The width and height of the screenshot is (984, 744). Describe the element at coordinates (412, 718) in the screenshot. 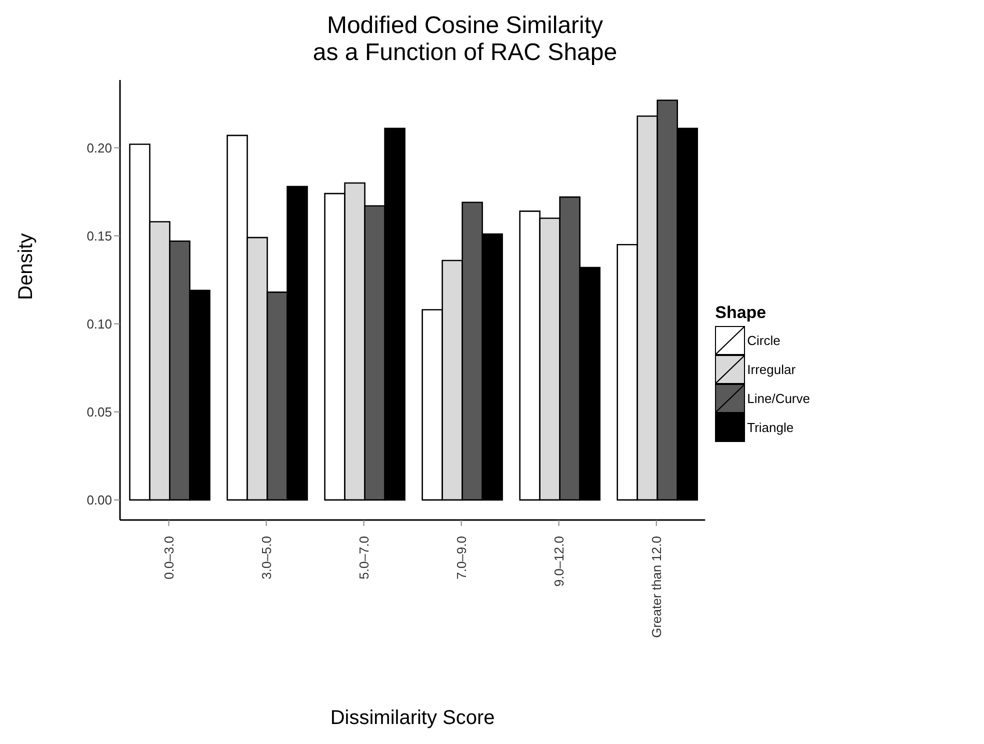

I see `x-axis-title: Dissimilarity Score` at that location.